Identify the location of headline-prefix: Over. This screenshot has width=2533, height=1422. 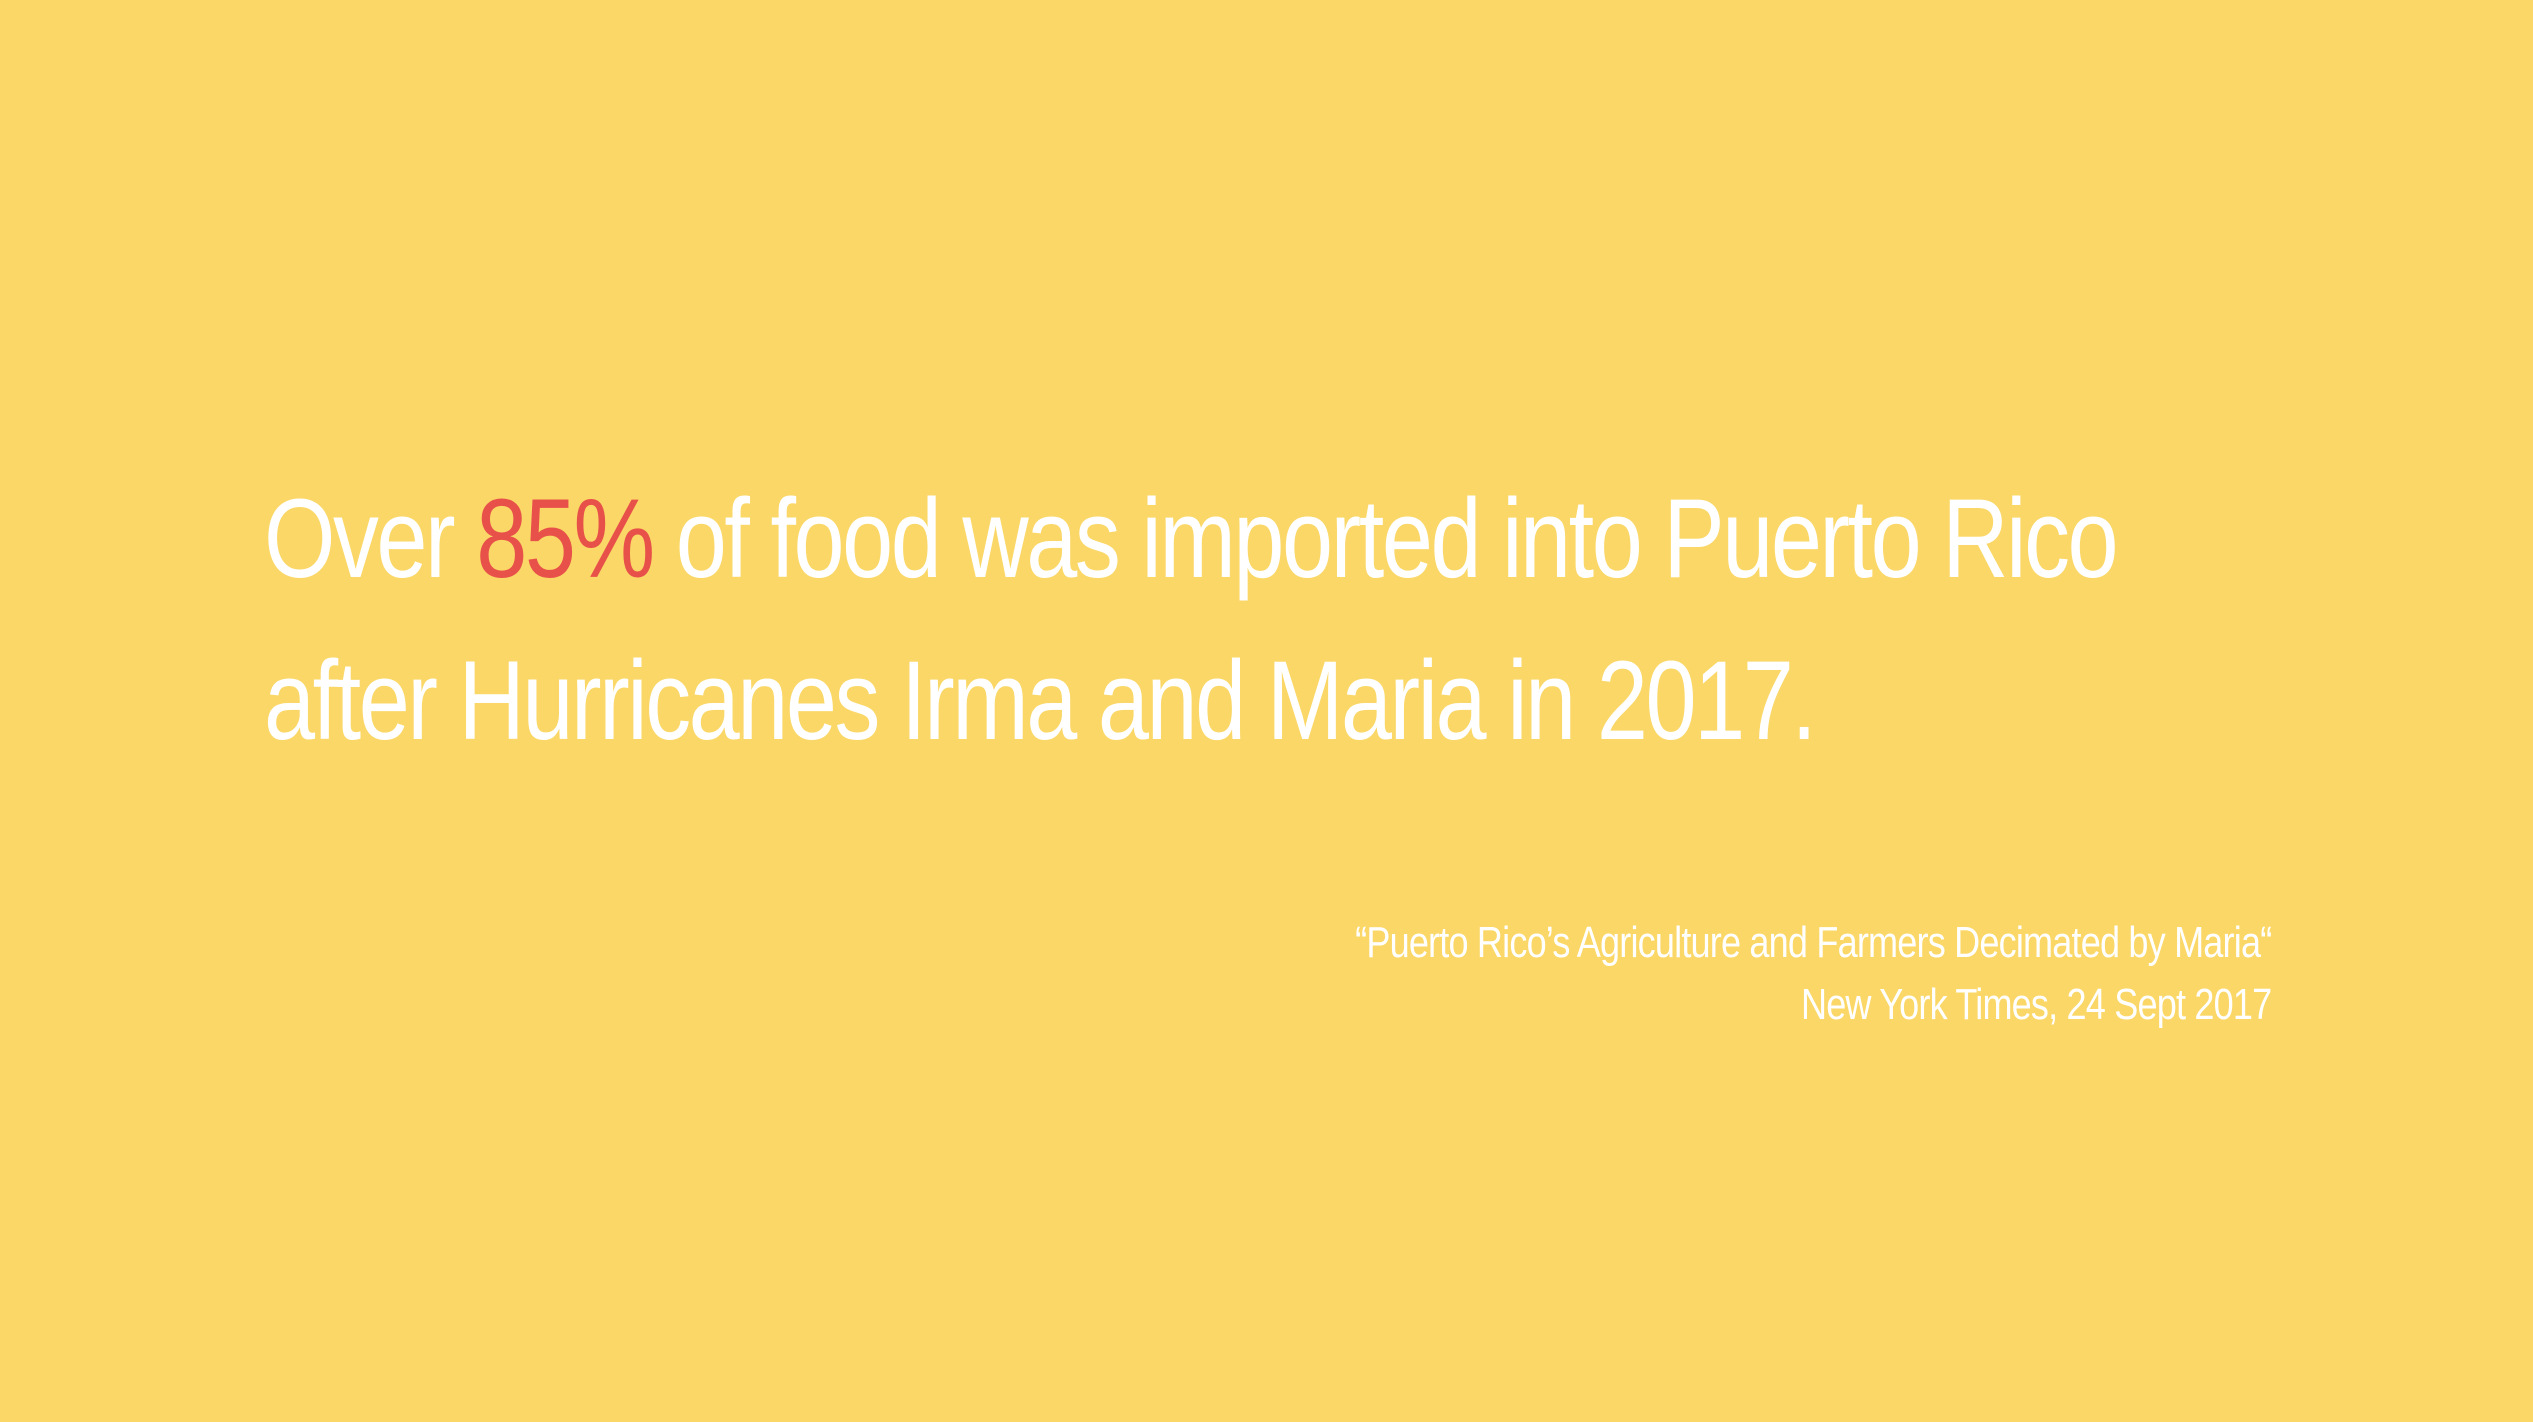
(370, 538).